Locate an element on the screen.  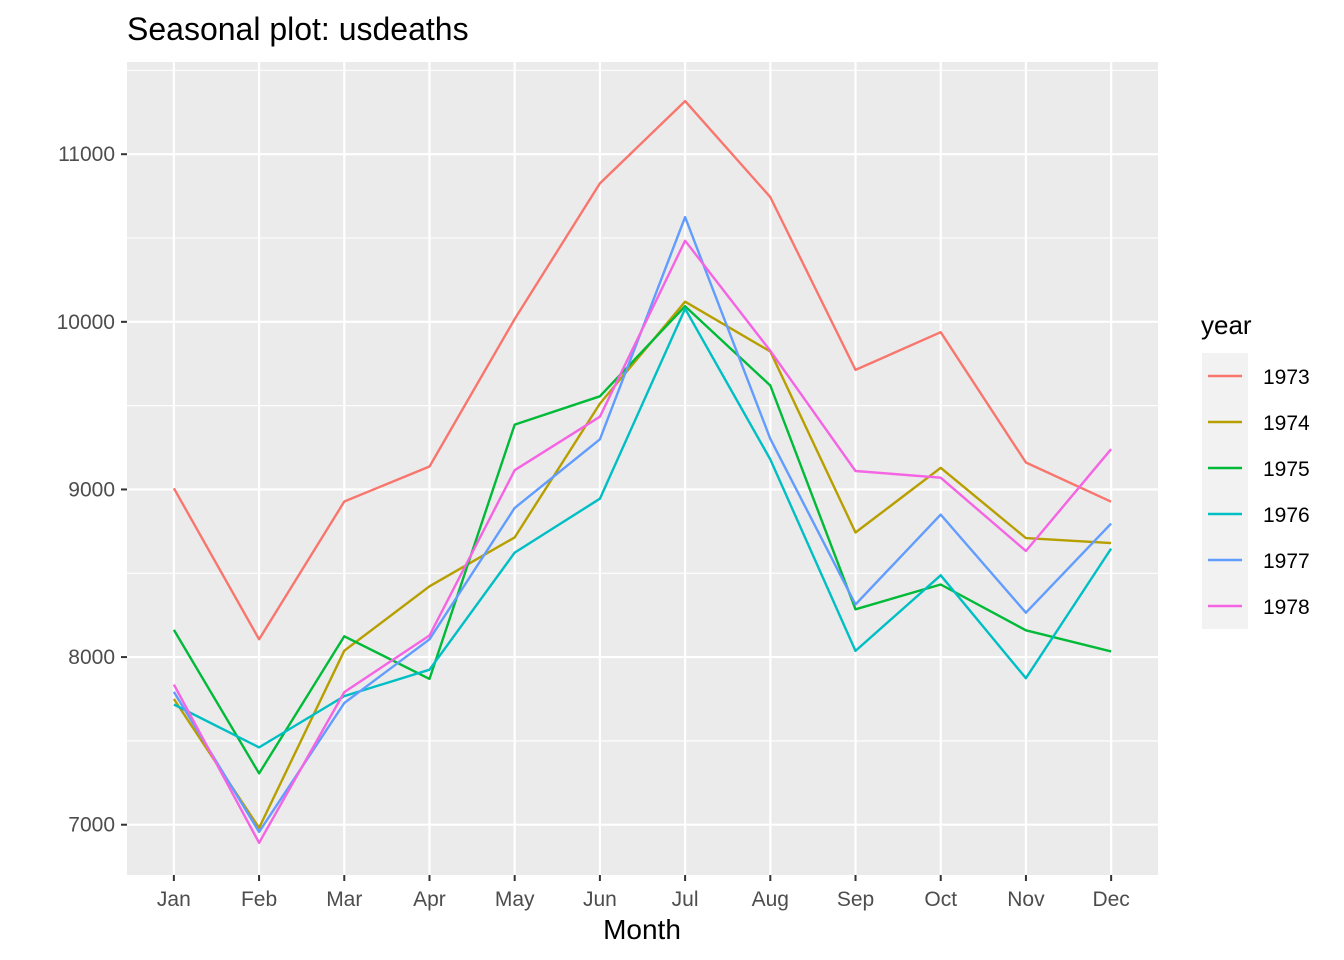
x-tick-label: Feb is located at coordinates (259, 899).